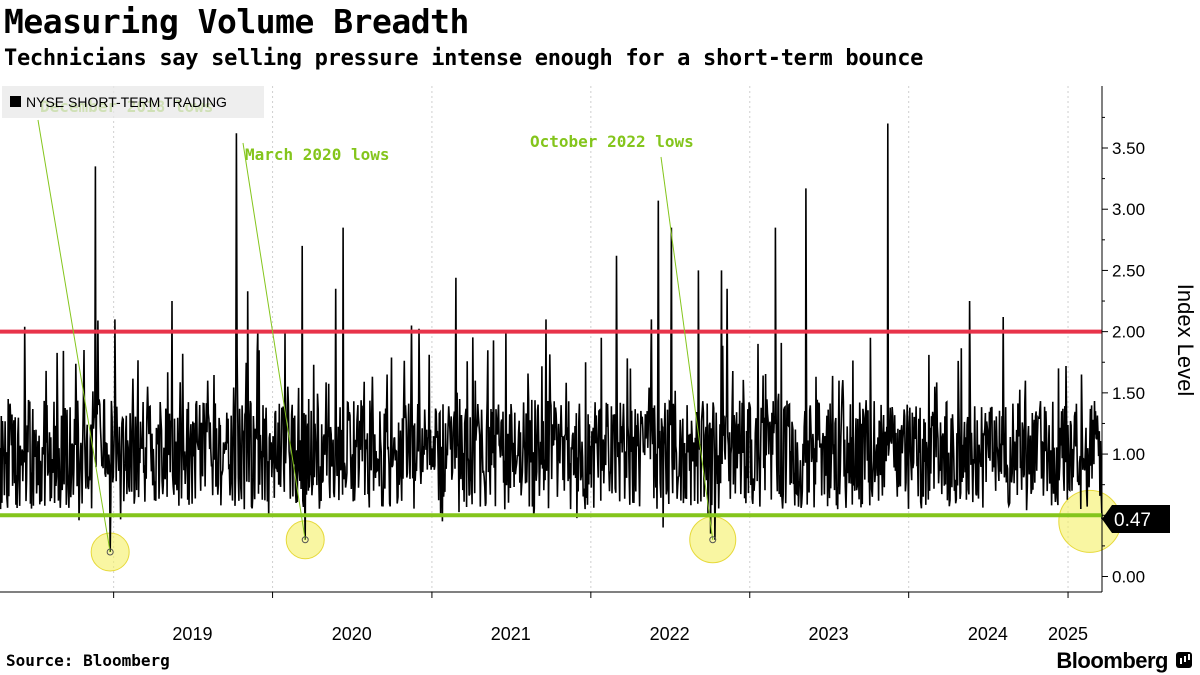 The image size is (1200, 675). Describe the element at coordinates (352, 634) in the screenshot. I see `x-tick-label: 2020` at that location.